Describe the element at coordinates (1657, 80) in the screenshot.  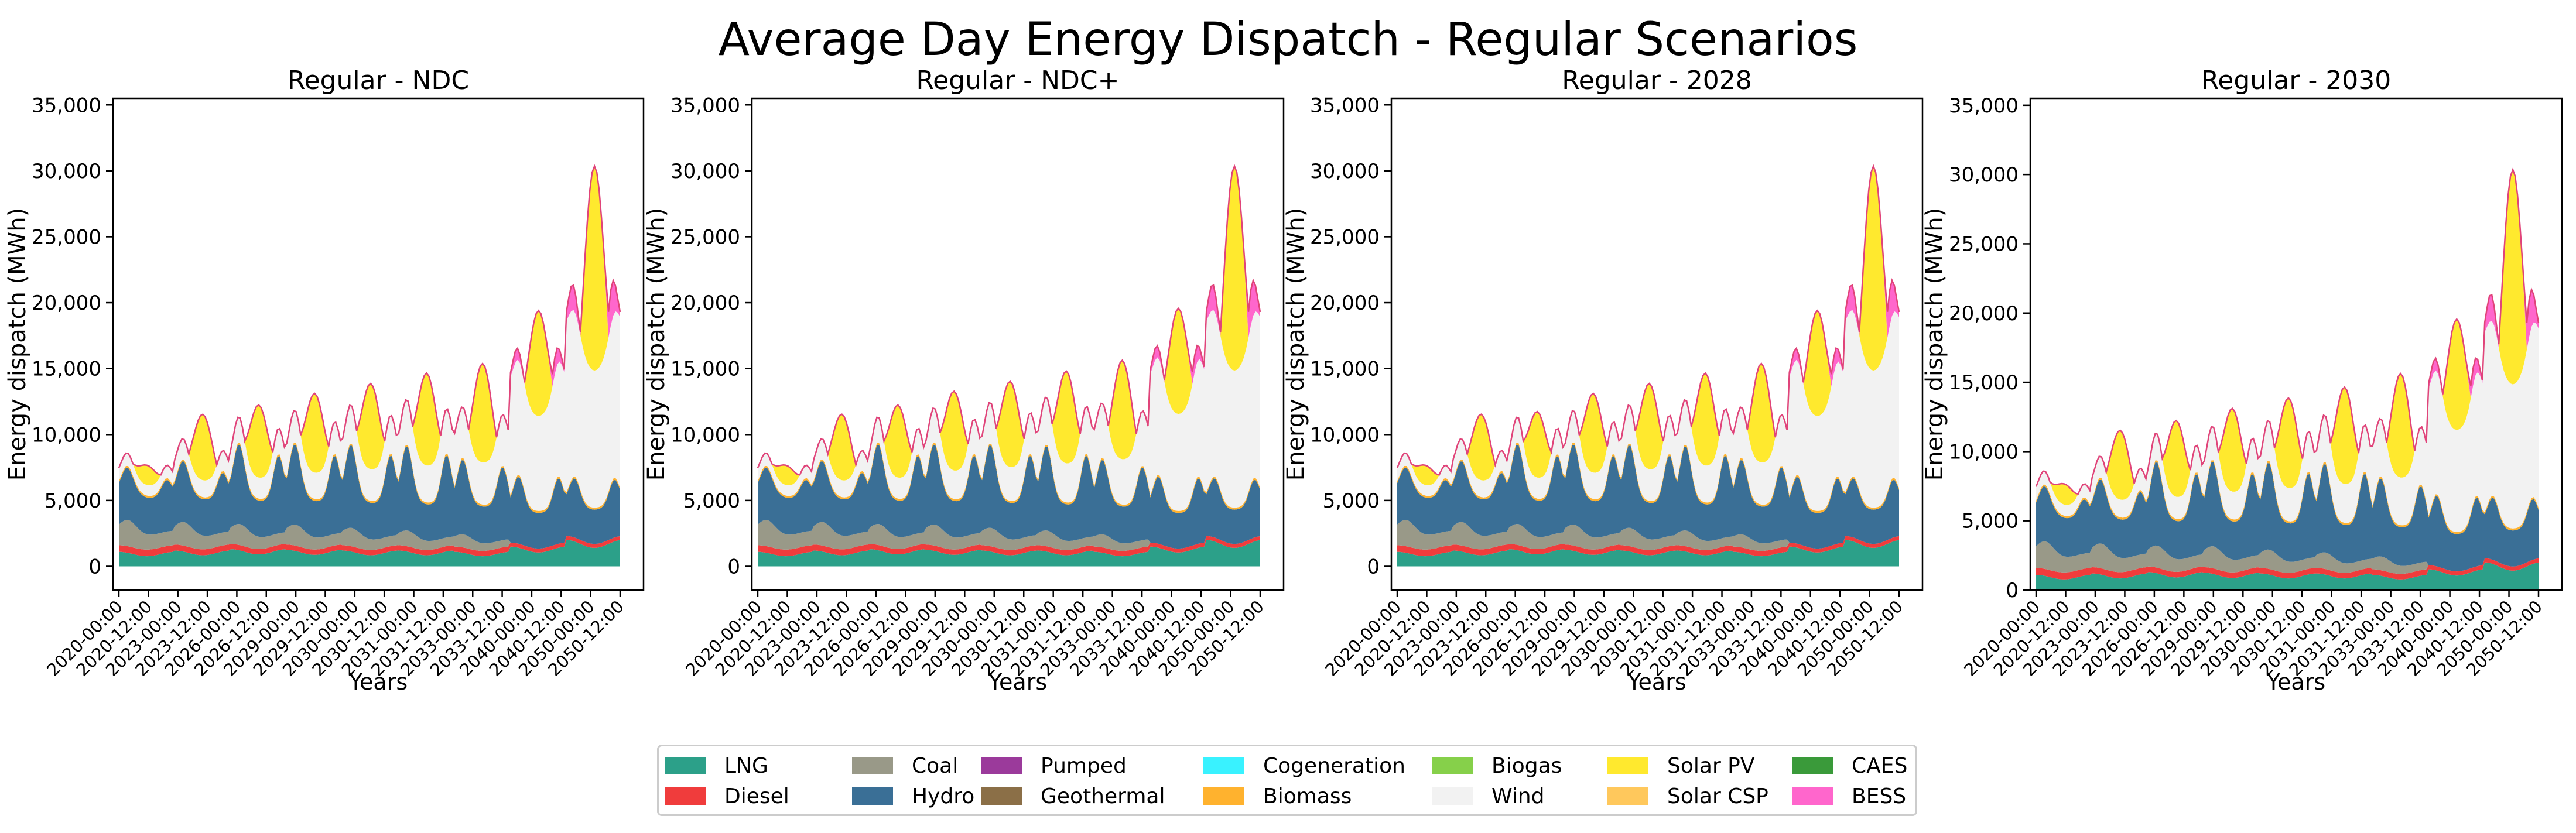
I see `chart-title: Regular - 2028` at that location.